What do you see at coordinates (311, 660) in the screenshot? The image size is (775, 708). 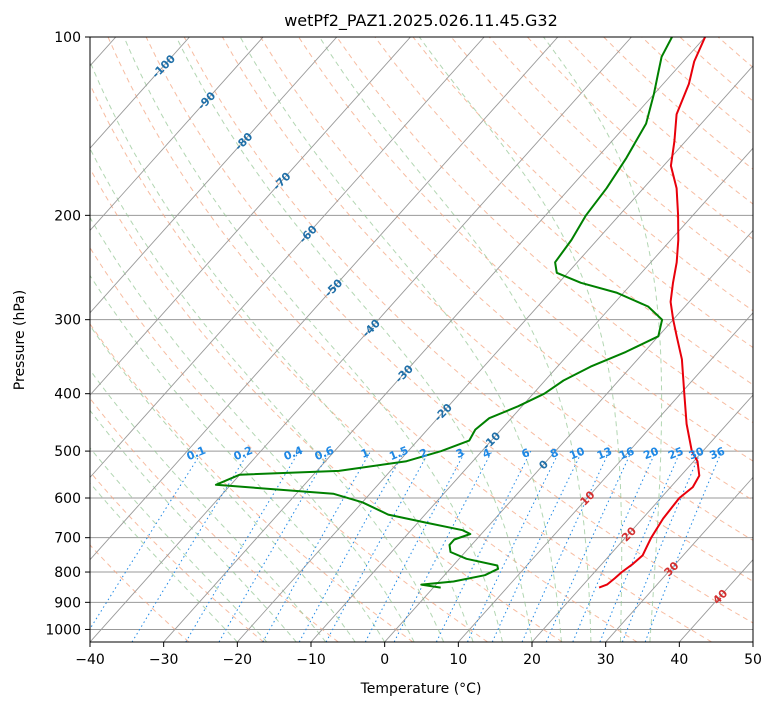 I see `x-tick-label: −10` at bounding box center [311, 660].